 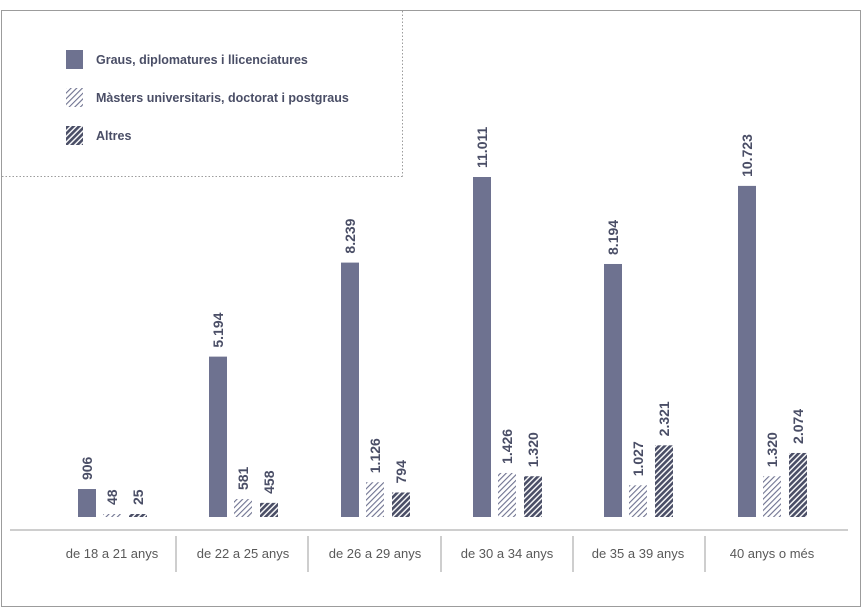 I want to click on legend-swatch-graus, so click(x=74, y=59).